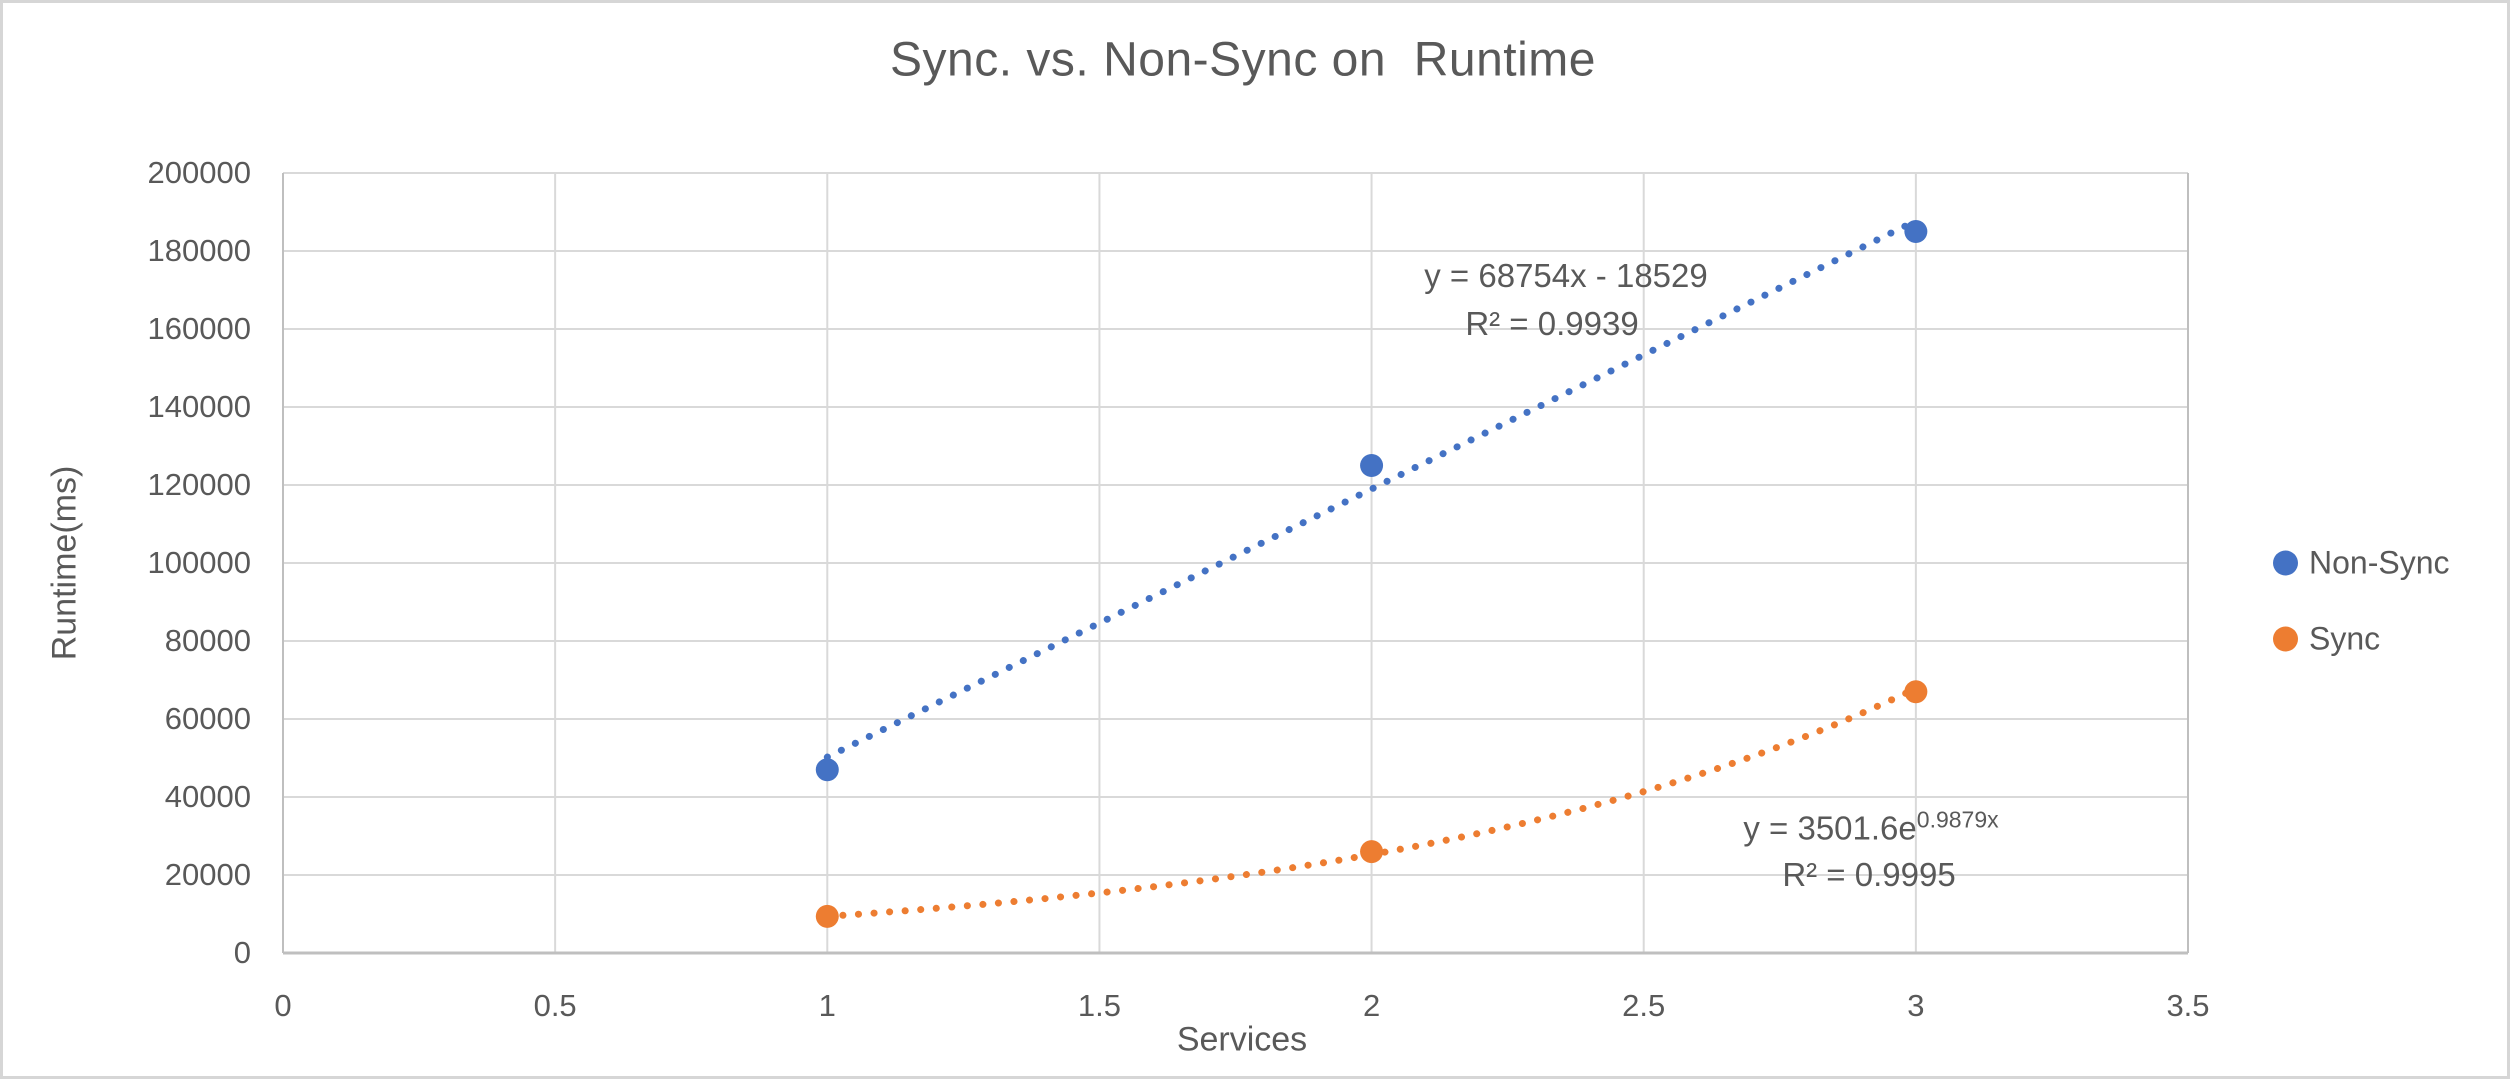  I want to click on y-tick-label: 120000, so click(199, 484).